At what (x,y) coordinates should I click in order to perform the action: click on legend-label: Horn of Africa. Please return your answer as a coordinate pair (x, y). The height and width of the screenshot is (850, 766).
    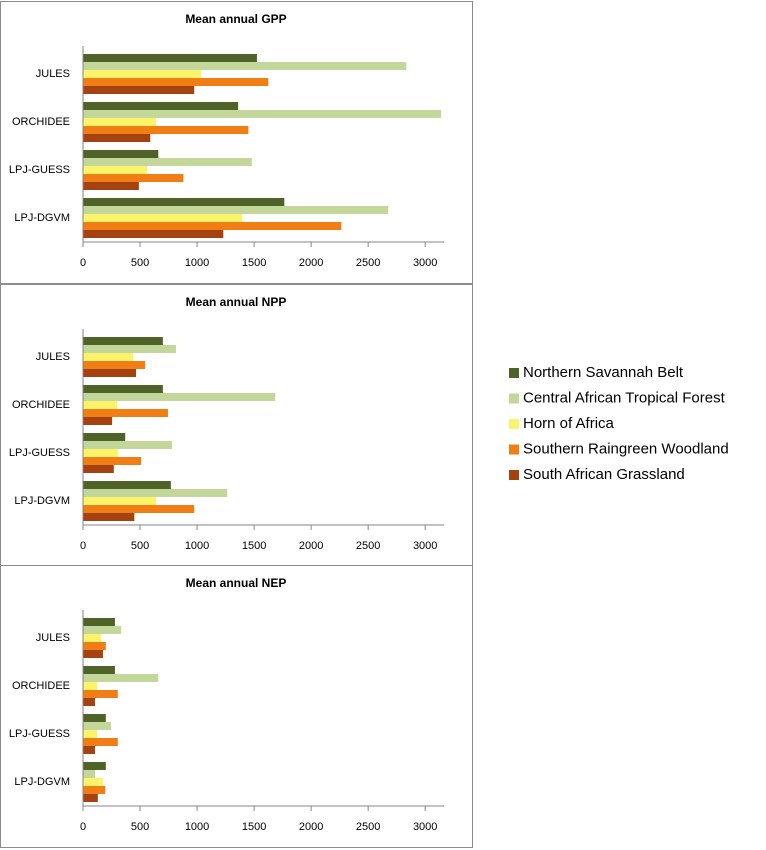
    Looking at the image, I should click on (569, 423).